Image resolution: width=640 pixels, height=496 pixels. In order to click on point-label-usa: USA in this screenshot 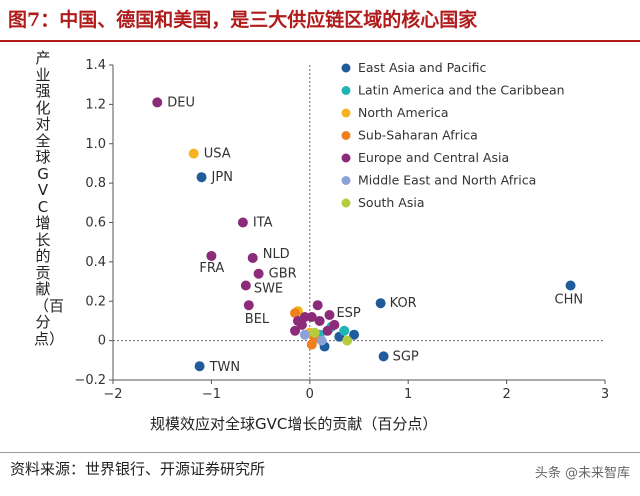, I will do `click(217, 154)`.